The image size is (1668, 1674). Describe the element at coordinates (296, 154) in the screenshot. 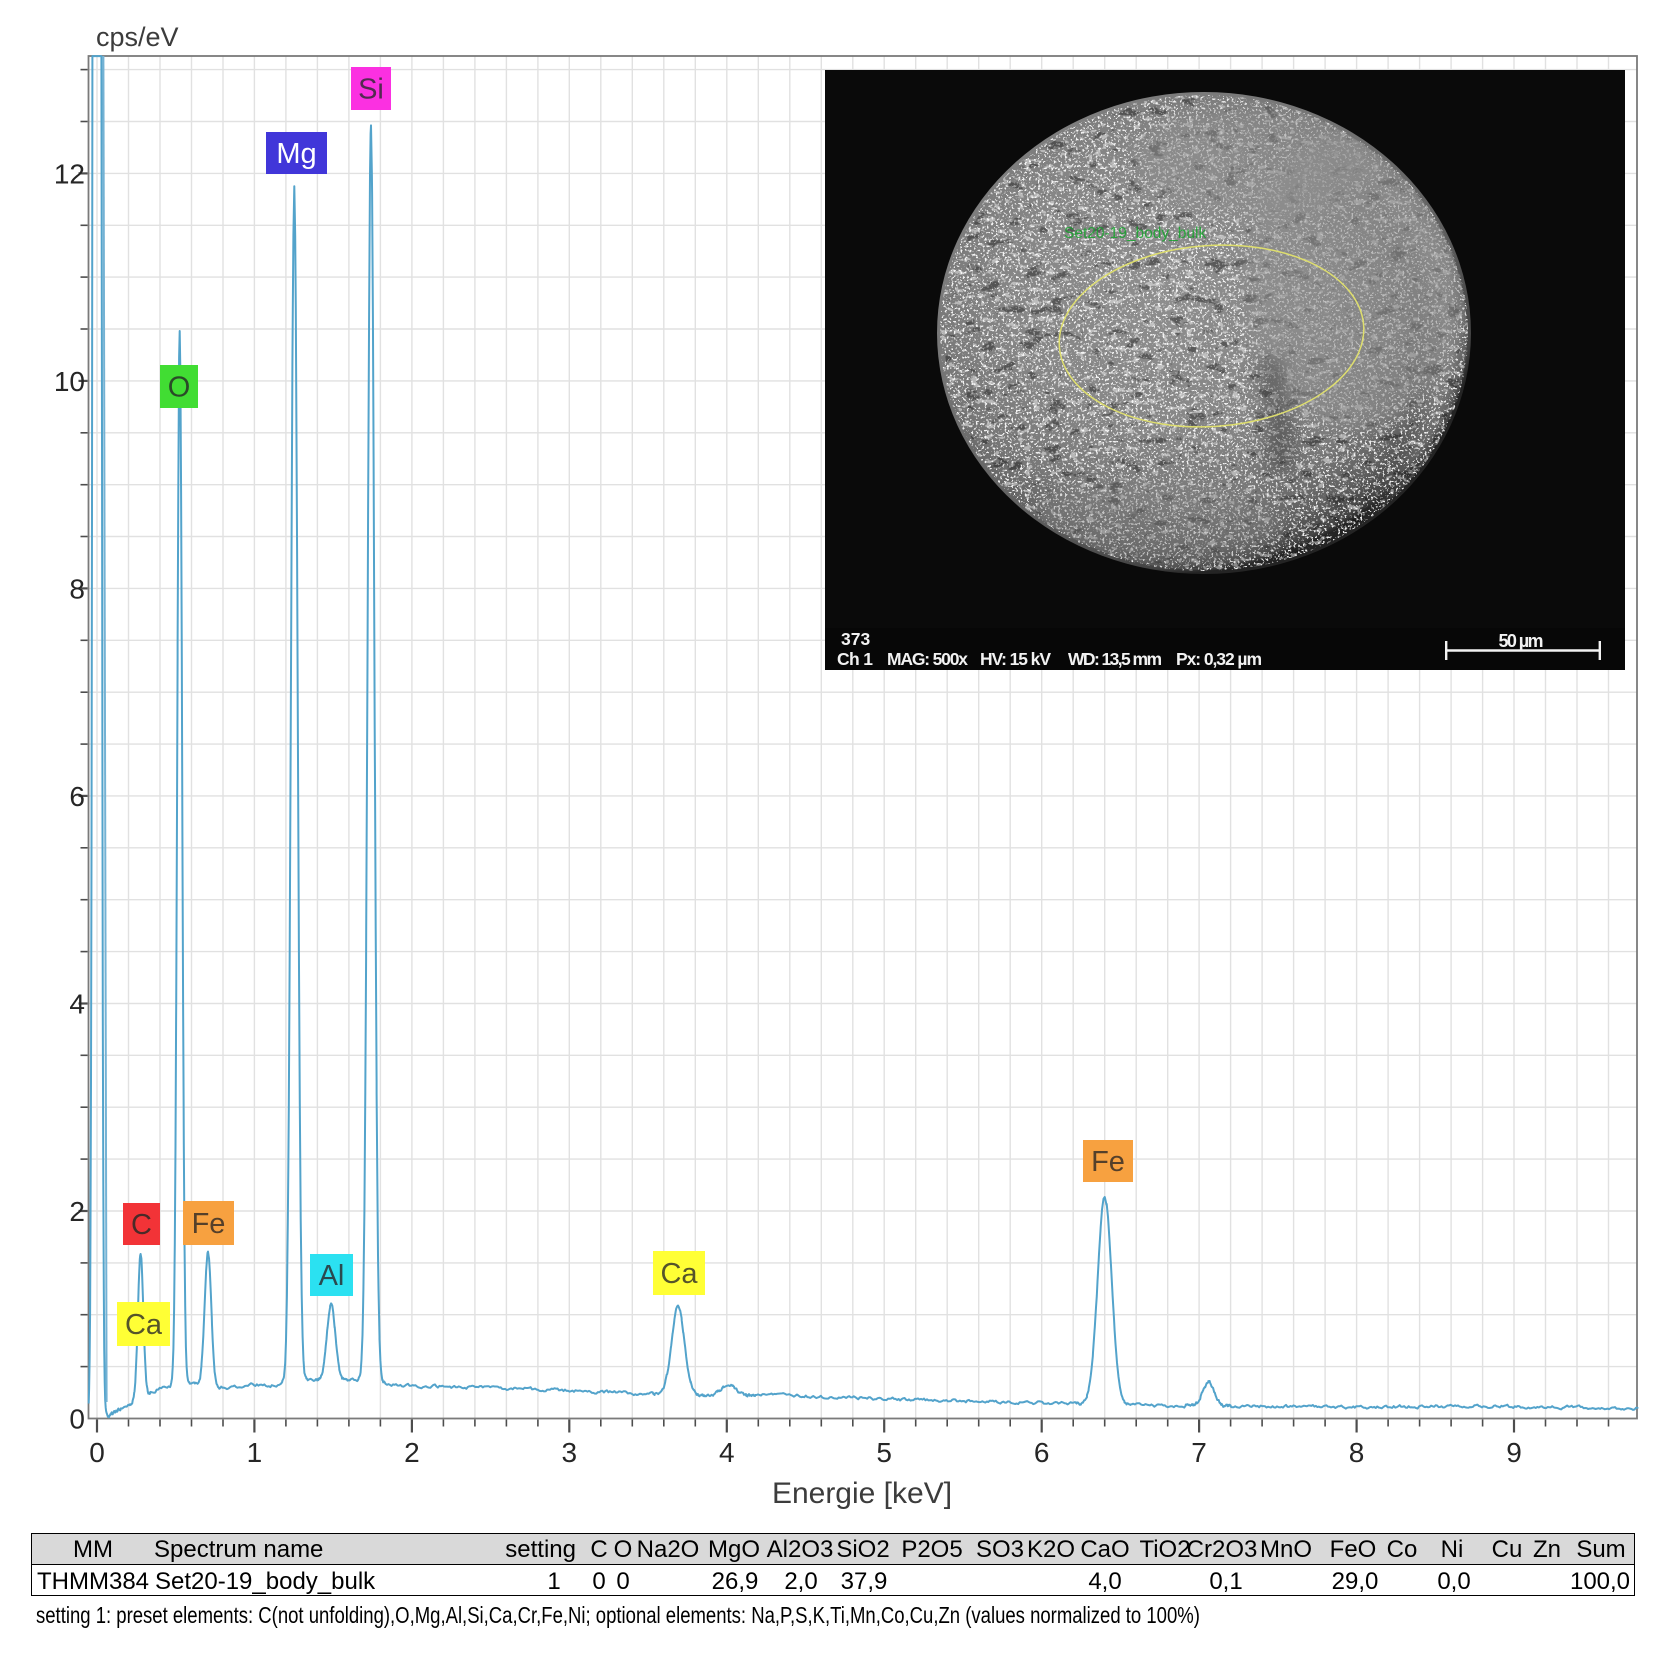

I see `svg-text: Mg` at that location.